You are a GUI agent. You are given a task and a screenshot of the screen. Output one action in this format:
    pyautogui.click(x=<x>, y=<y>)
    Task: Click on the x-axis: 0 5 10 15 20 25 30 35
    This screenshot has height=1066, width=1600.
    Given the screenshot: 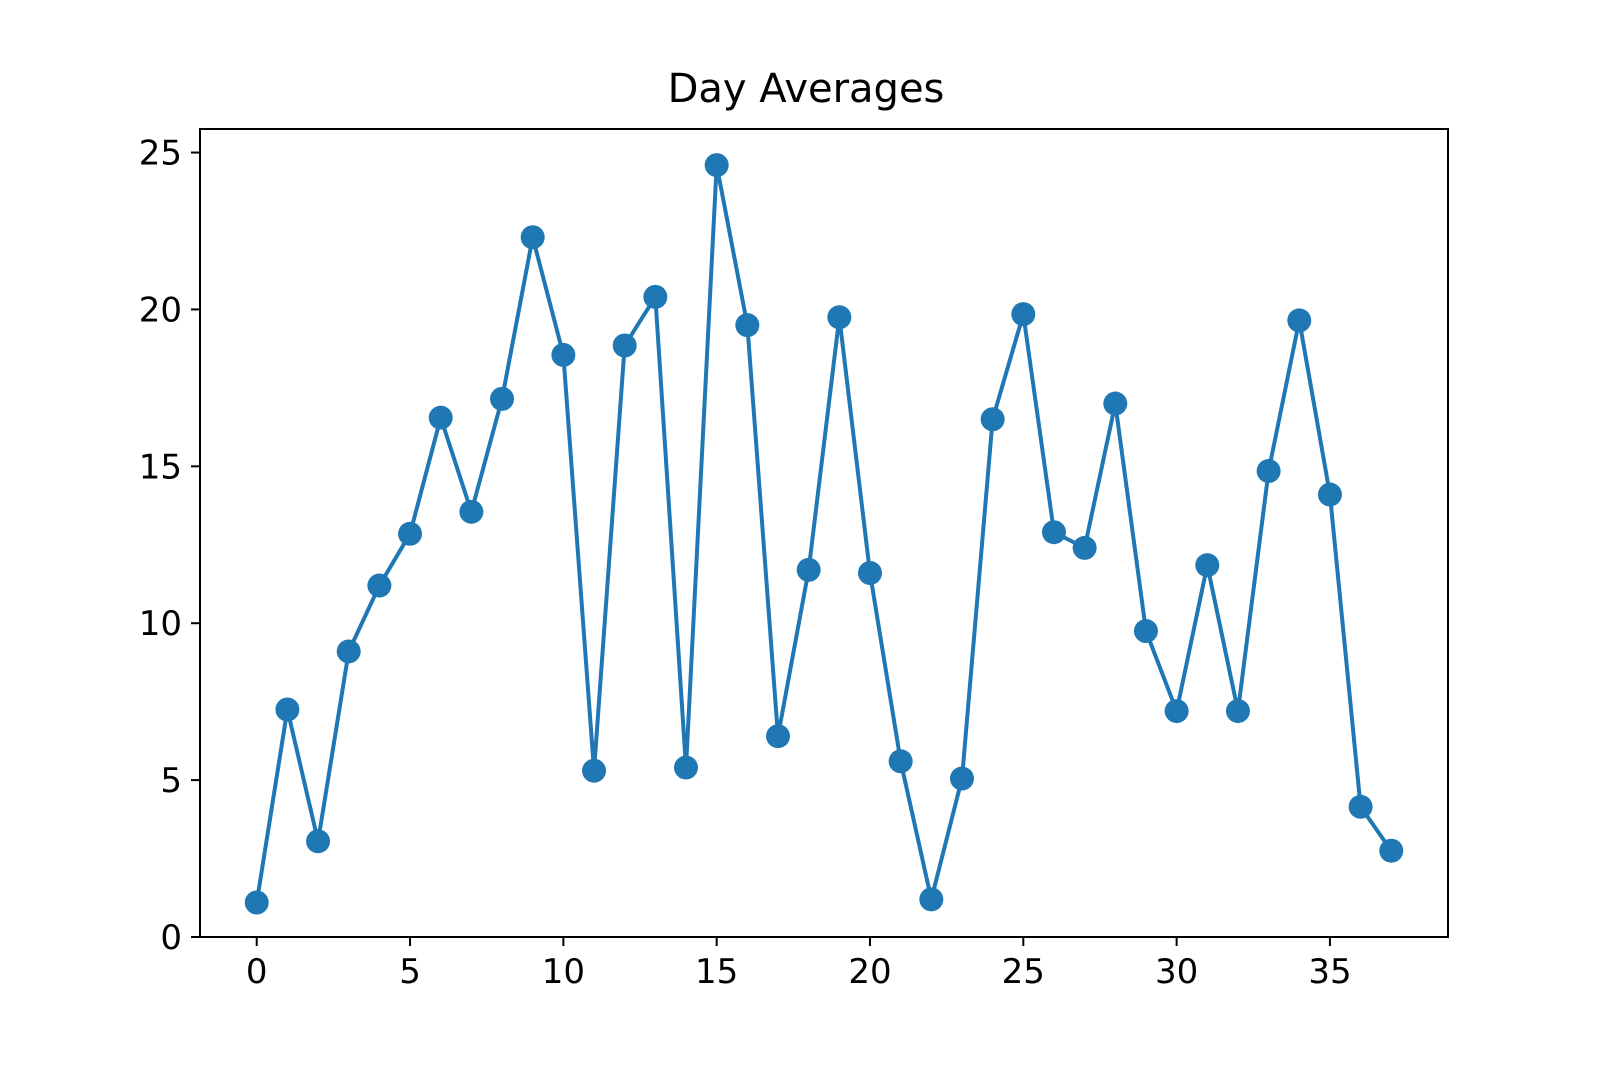 What is the action you would take?
    pyautogui.click(x=799, y=964)
    